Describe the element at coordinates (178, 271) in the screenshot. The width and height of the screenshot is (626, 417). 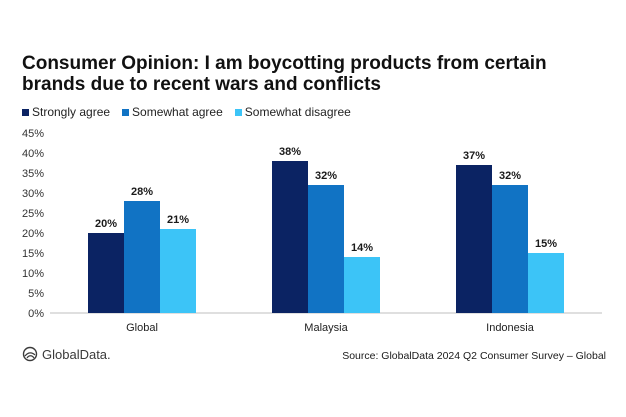
I see `bar-somewhat-disagree-global` at that location.